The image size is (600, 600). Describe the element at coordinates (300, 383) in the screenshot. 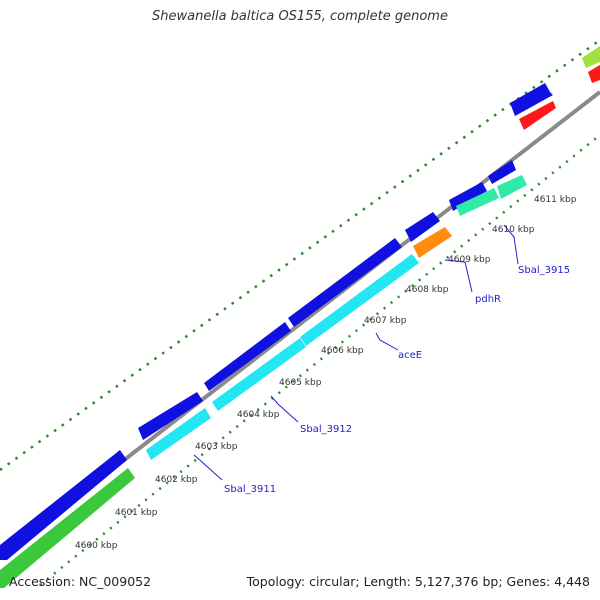

I see `tick-label: 4605 kbp` at that location.